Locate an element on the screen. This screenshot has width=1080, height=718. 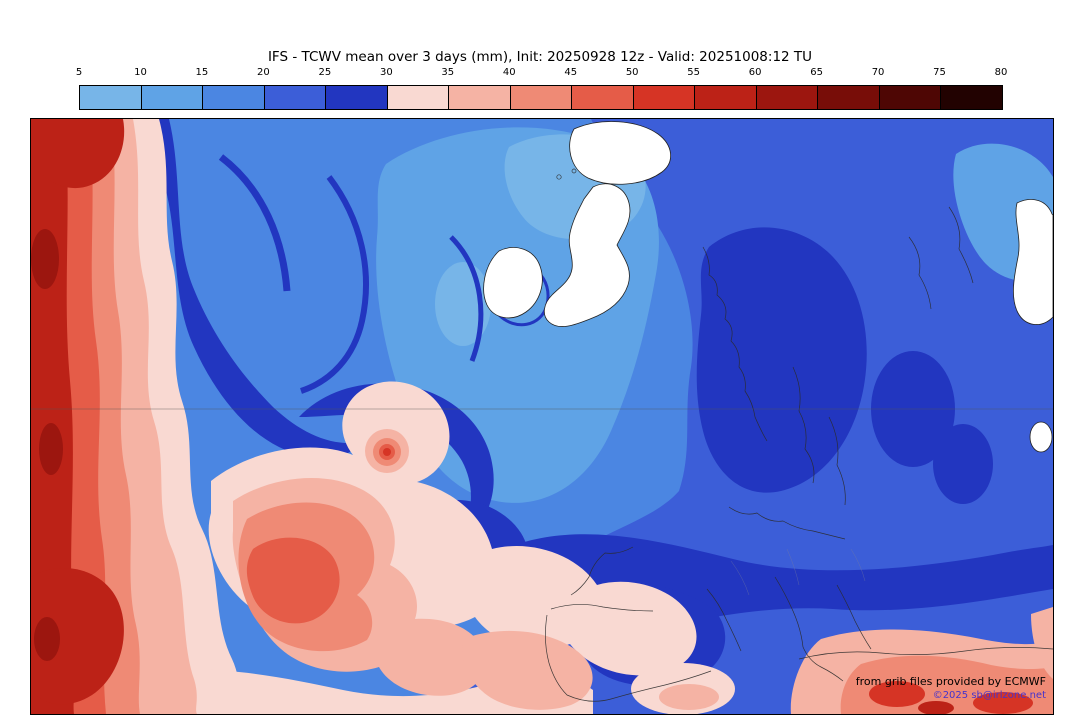
colorbar-tick-10: 10 is located at coordinates (140, 72).